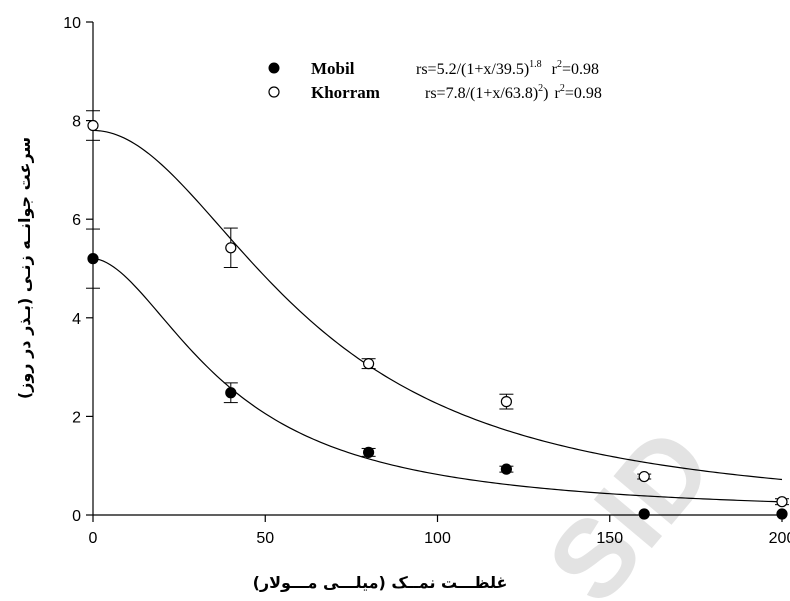  I want to click on equation-khorram-r2: =0.98, so click(583, 93).